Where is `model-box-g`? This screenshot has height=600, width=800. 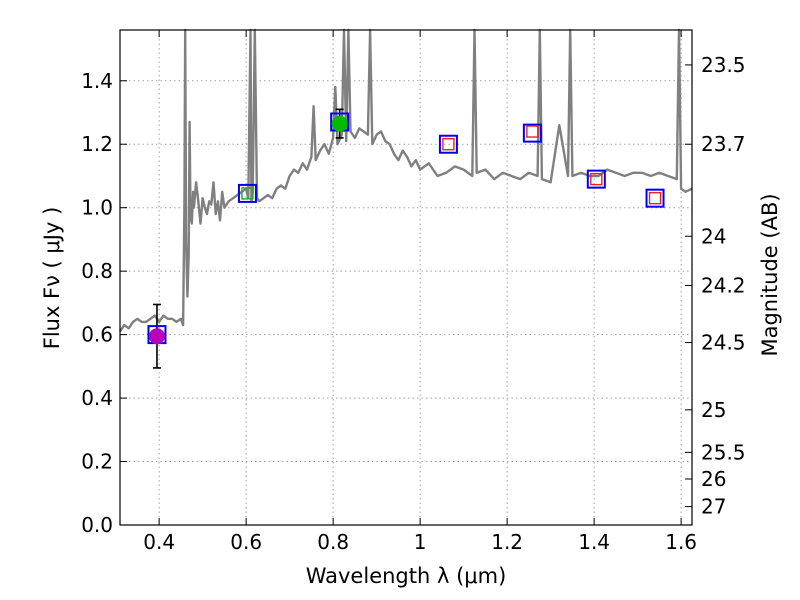
model-box-g is located at coordinates (247, 193).